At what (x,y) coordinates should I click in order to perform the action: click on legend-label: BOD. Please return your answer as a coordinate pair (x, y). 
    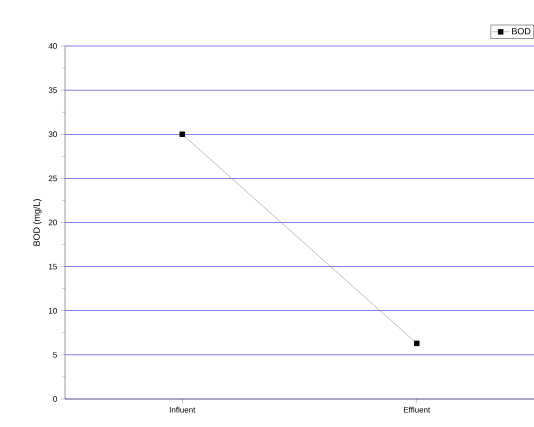
    Looking at the image, I should click on (521, 31).